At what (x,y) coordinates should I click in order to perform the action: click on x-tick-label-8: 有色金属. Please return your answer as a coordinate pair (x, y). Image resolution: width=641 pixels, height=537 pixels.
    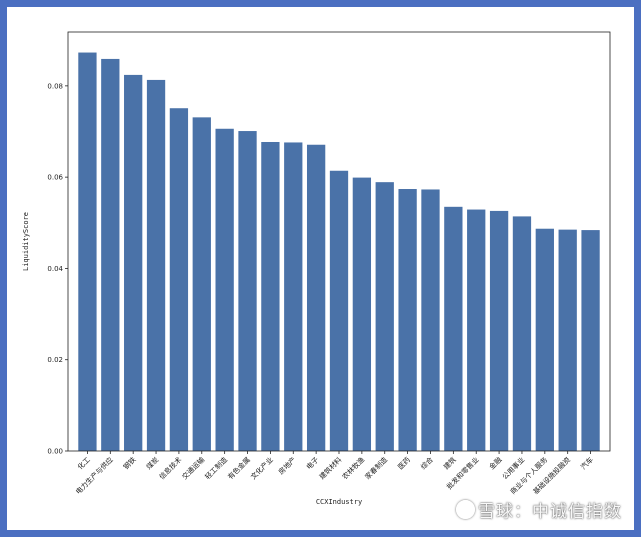
    Looking at the image, I should click on (239, 468).